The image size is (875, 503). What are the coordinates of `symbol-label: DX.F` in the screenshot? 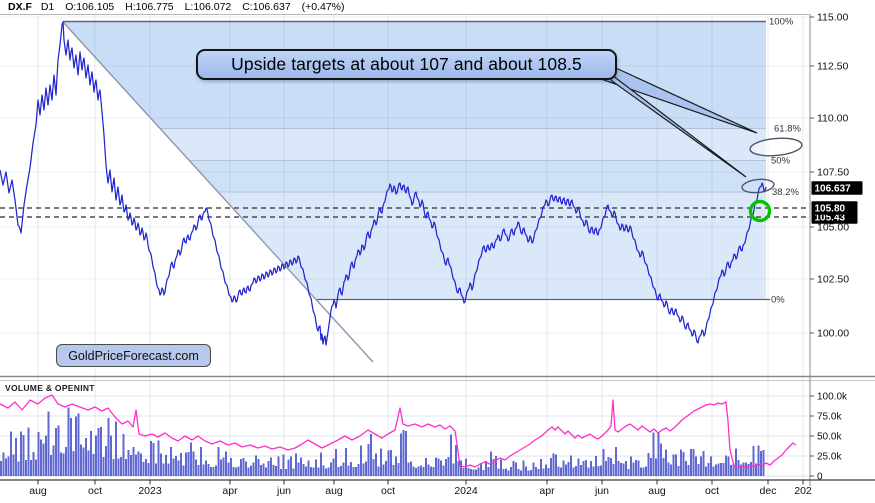 It's located at (20, 7).